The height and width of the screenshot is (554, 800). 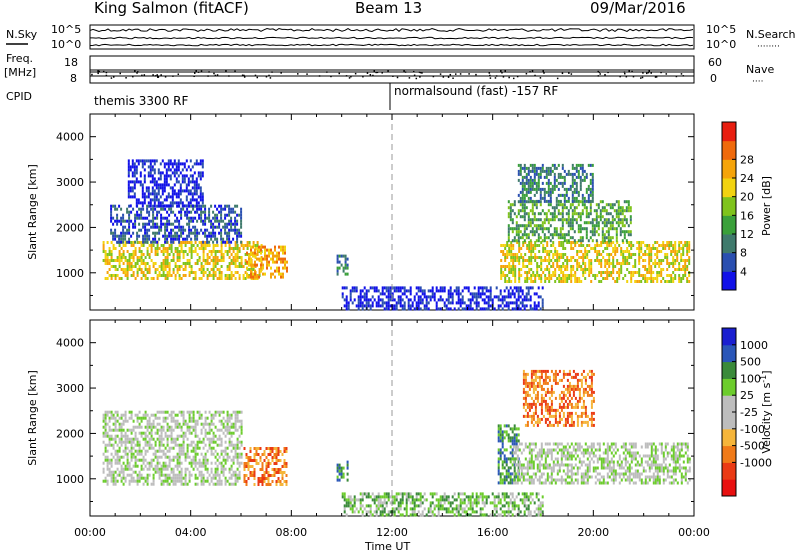 I want to click on date-title: 09/Mar/2016, so click(x=638, y=8).